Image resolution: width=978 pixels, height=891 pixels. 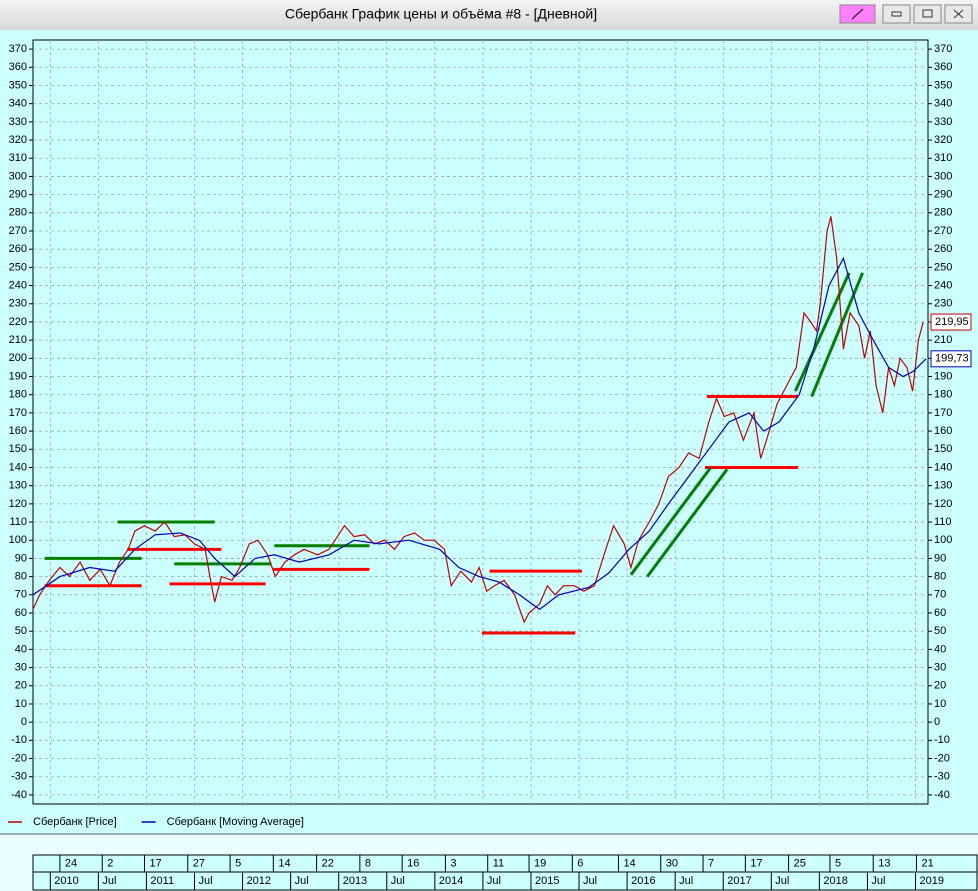 What do you see at coordinates (18, 67) in the screenshot?
I see `y-tick-label: 360` at bounding box center [18, 67].